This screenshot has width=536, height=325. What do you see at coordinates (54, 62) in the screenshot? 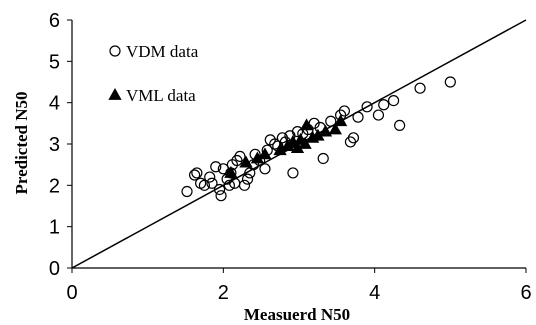
I see `y-tick-label: 5` at bounding box center [54, 62].